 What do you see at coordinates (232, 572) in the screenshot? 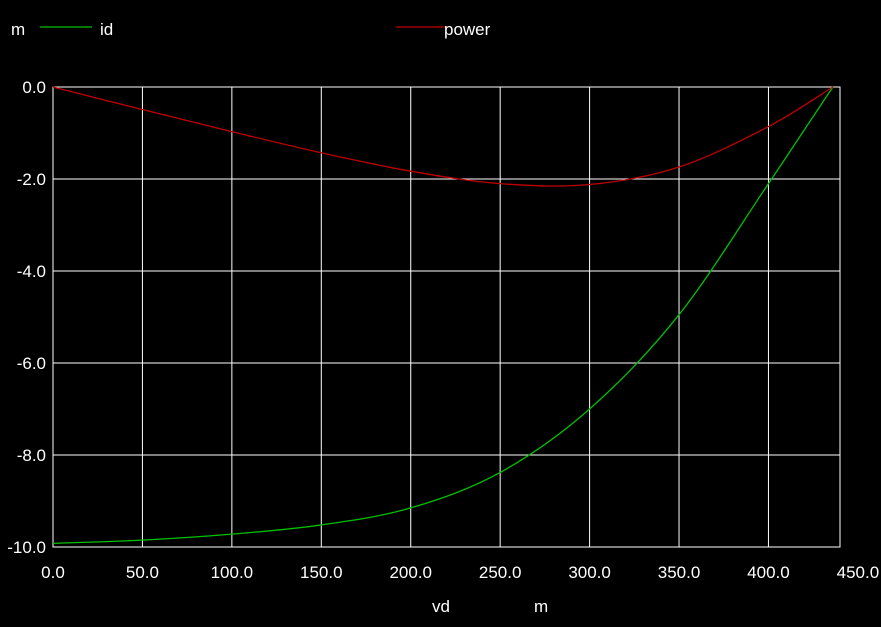
I see `x-tick-label: 100.0` at bounding box center [232, 572].